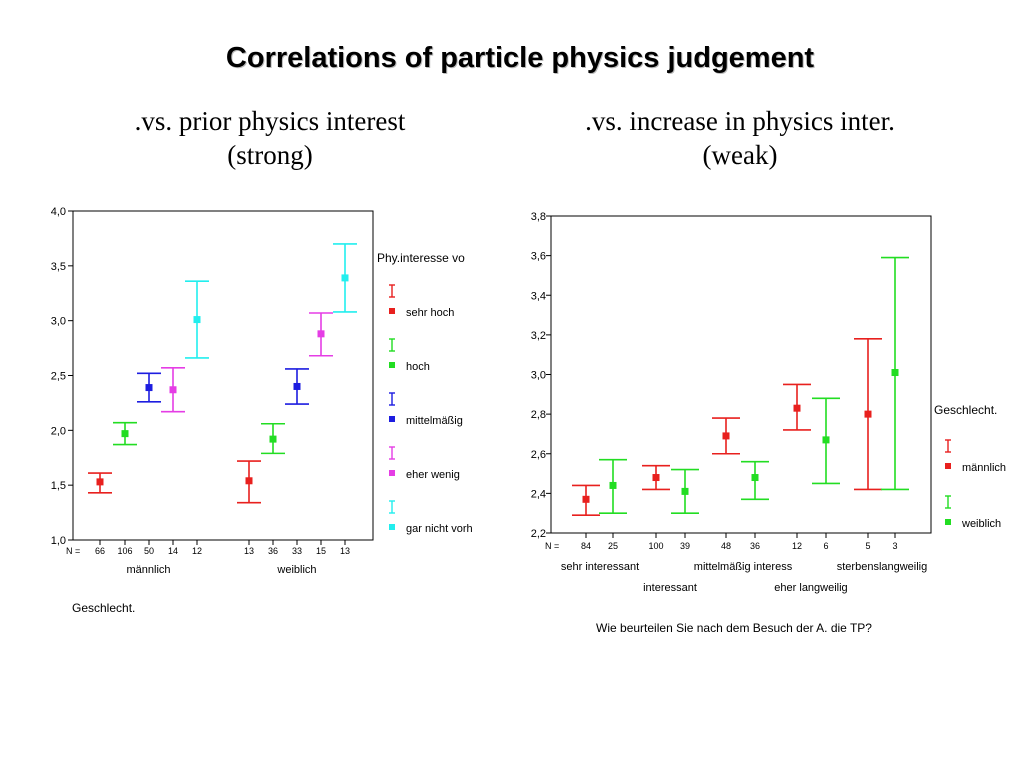  I want to click on right-subtitle-line2: (weak), so click(740, 155).